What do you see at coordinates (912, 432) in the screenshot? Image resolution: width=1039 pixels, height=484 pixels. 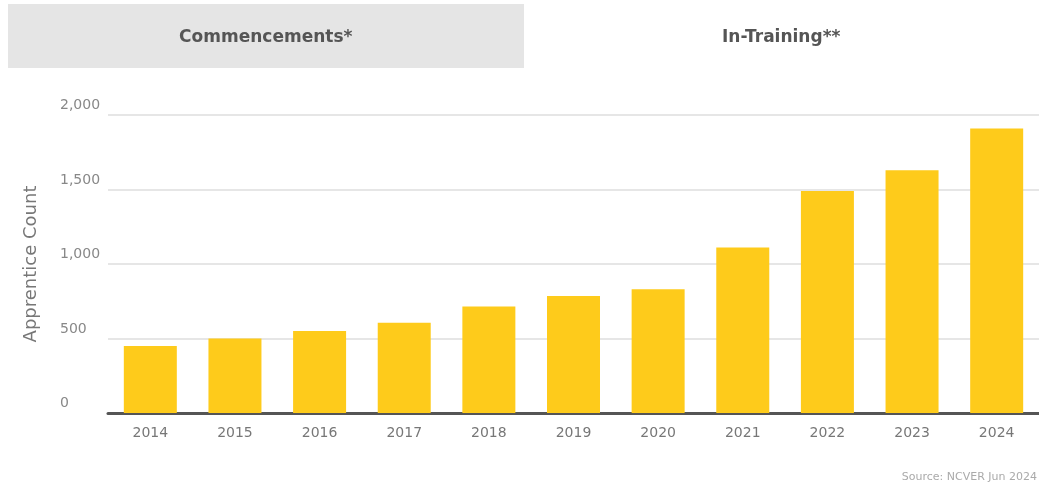 I see `x-tick-label: 2023` at bounding box center [912, 432].